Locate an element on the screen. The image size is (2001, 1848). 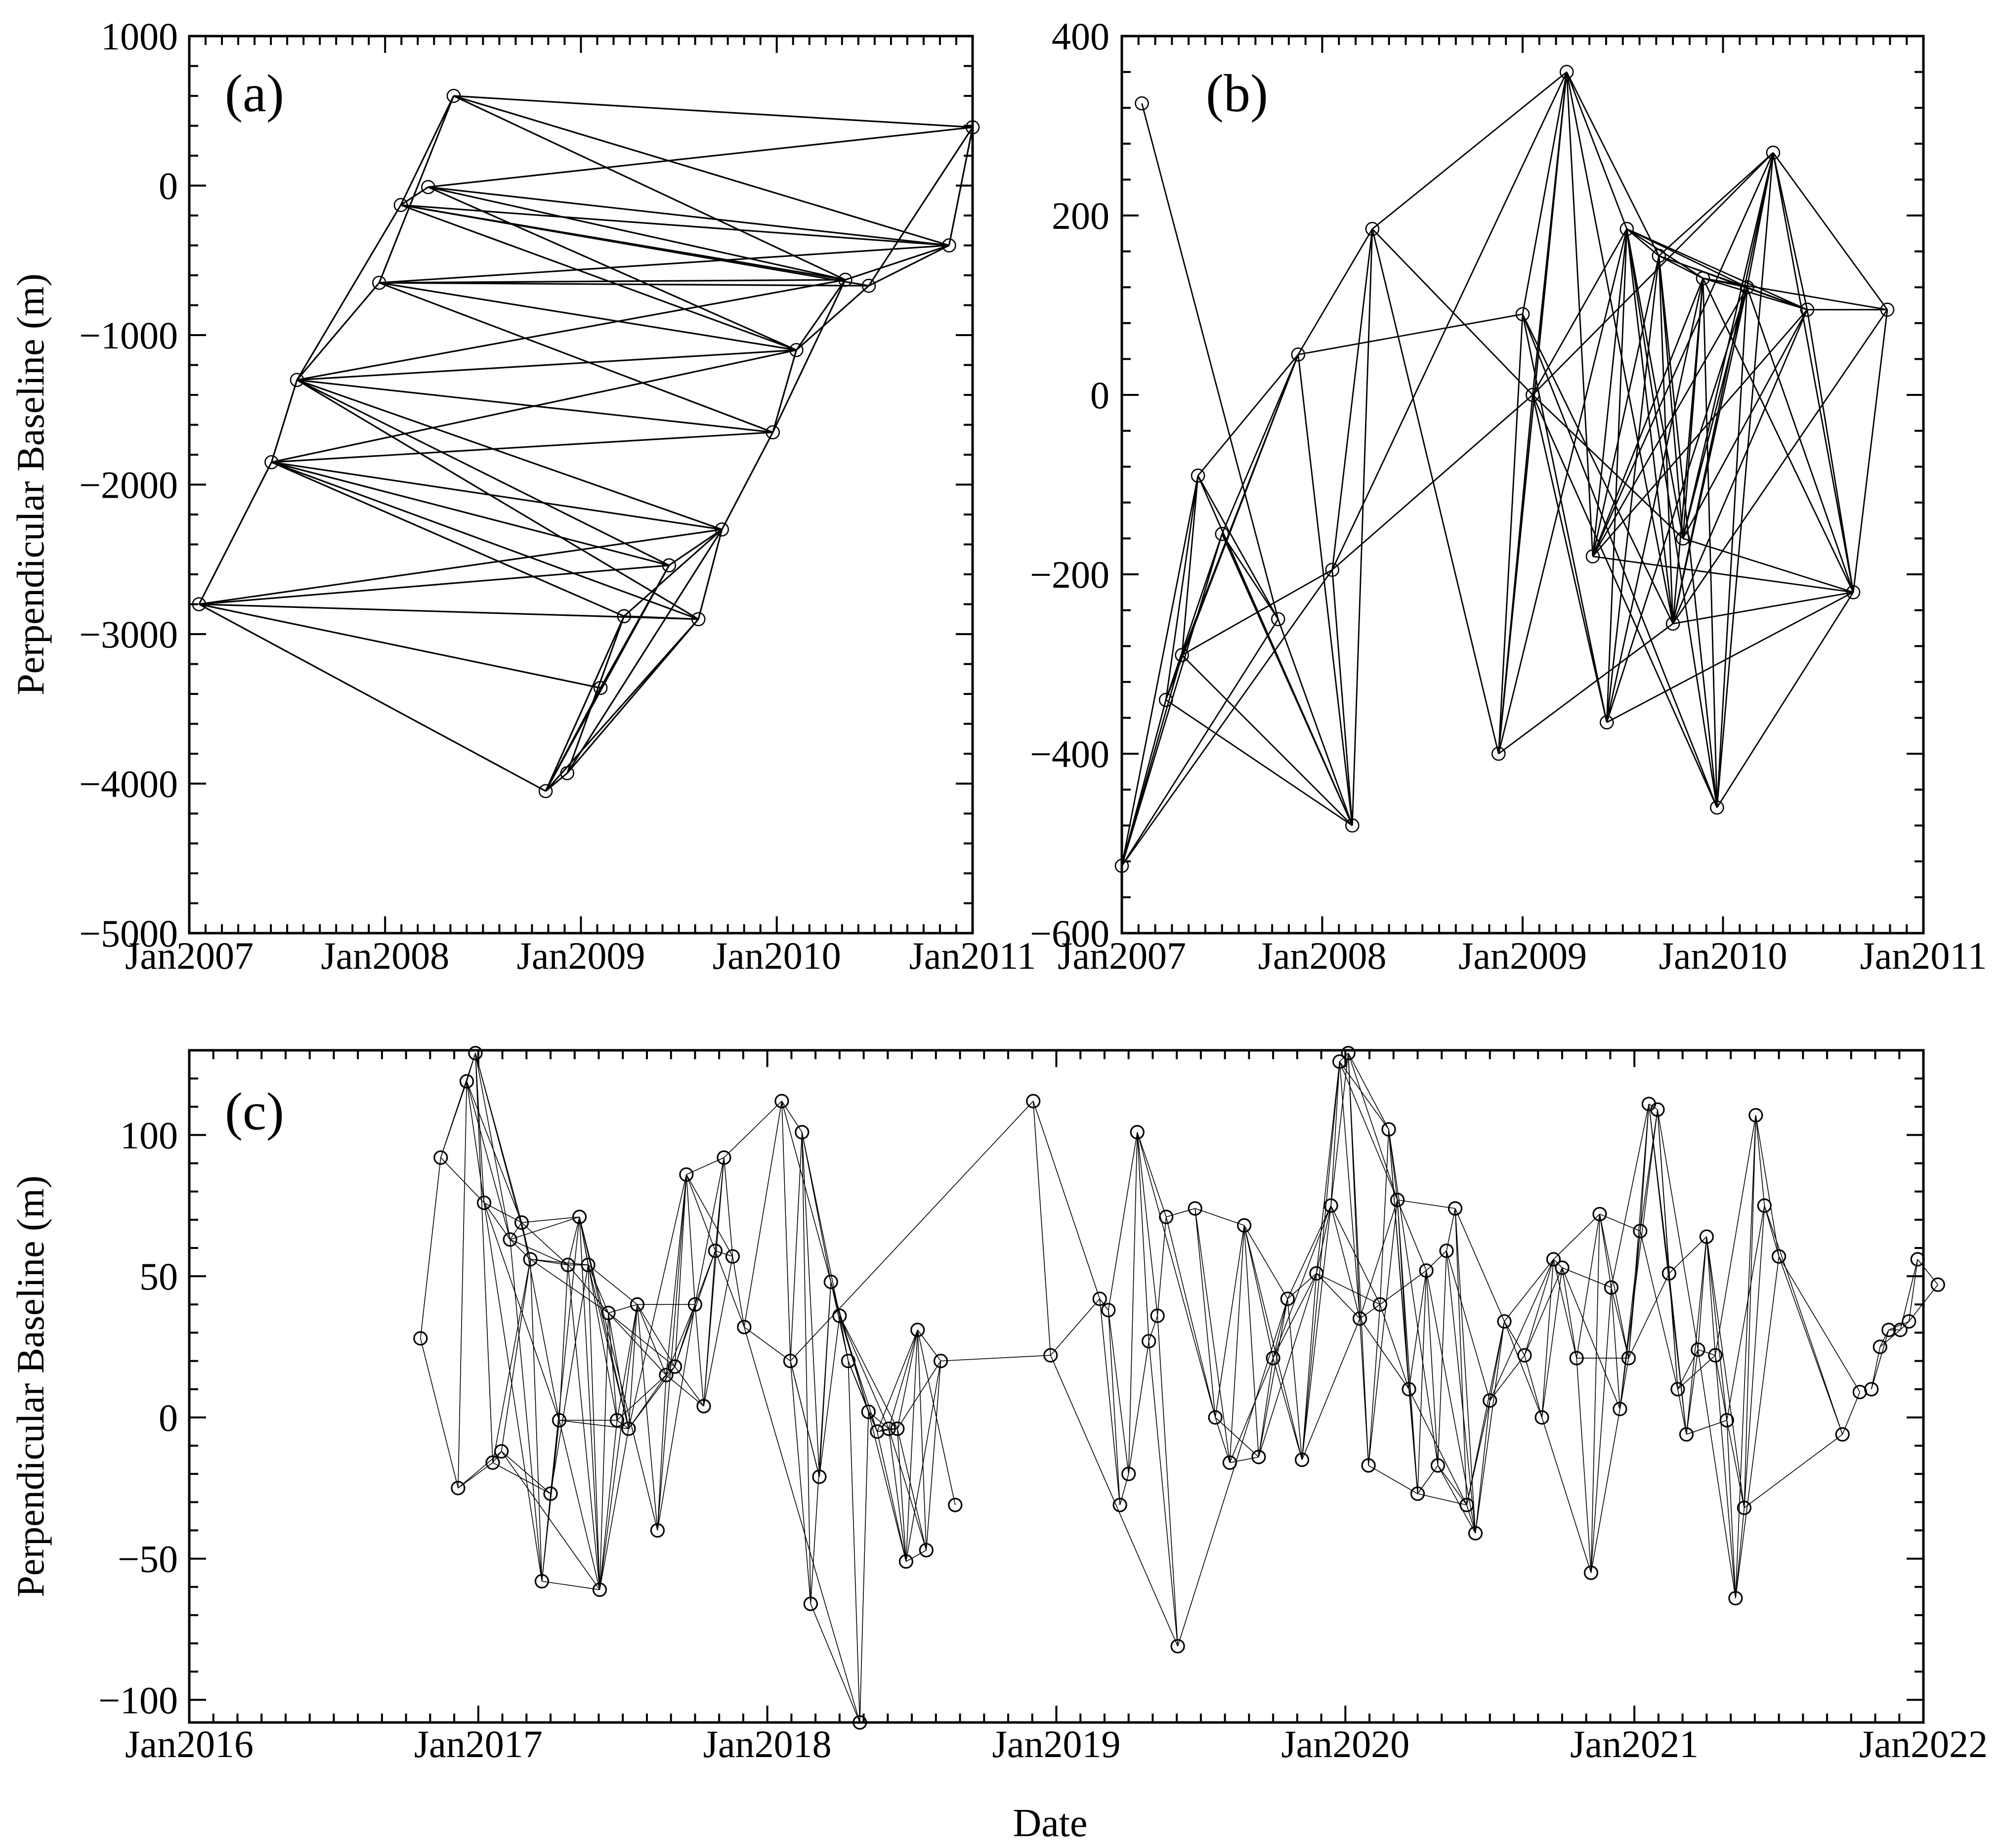
panel-c-y-axis-label: Perpendicular Baseline (m) is located at coordinates (30, 1386).